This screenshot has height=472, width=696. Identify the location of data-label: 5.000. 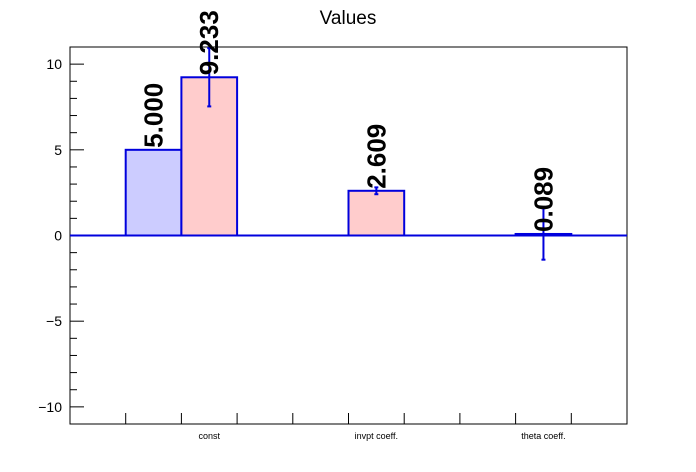
(154, 115).